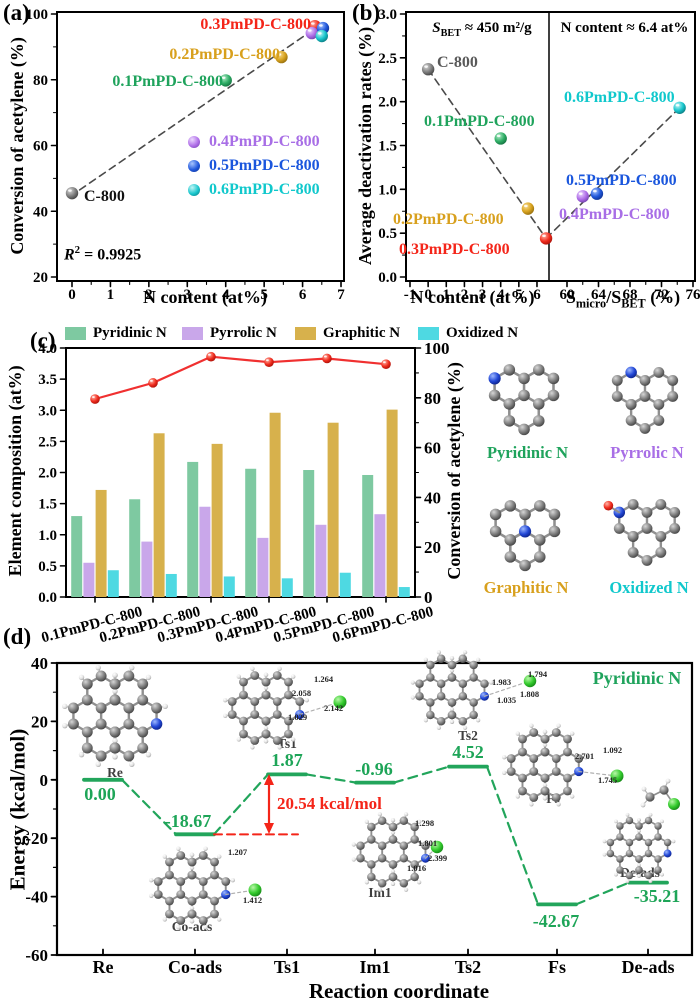 This screenshot has width=700, height=1005. Describe the element at coordinates (661, 295) in the screenshot. I see `svg-text: 72` at that location.